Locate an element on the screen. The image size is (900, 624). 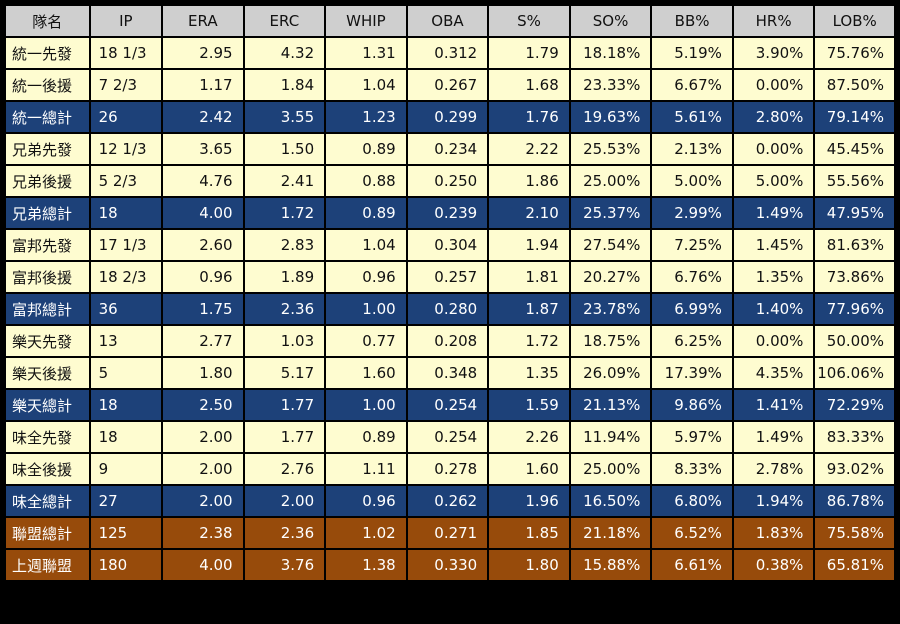
cell-bb-pct: 8.33% is located at coordinates (692, 469).